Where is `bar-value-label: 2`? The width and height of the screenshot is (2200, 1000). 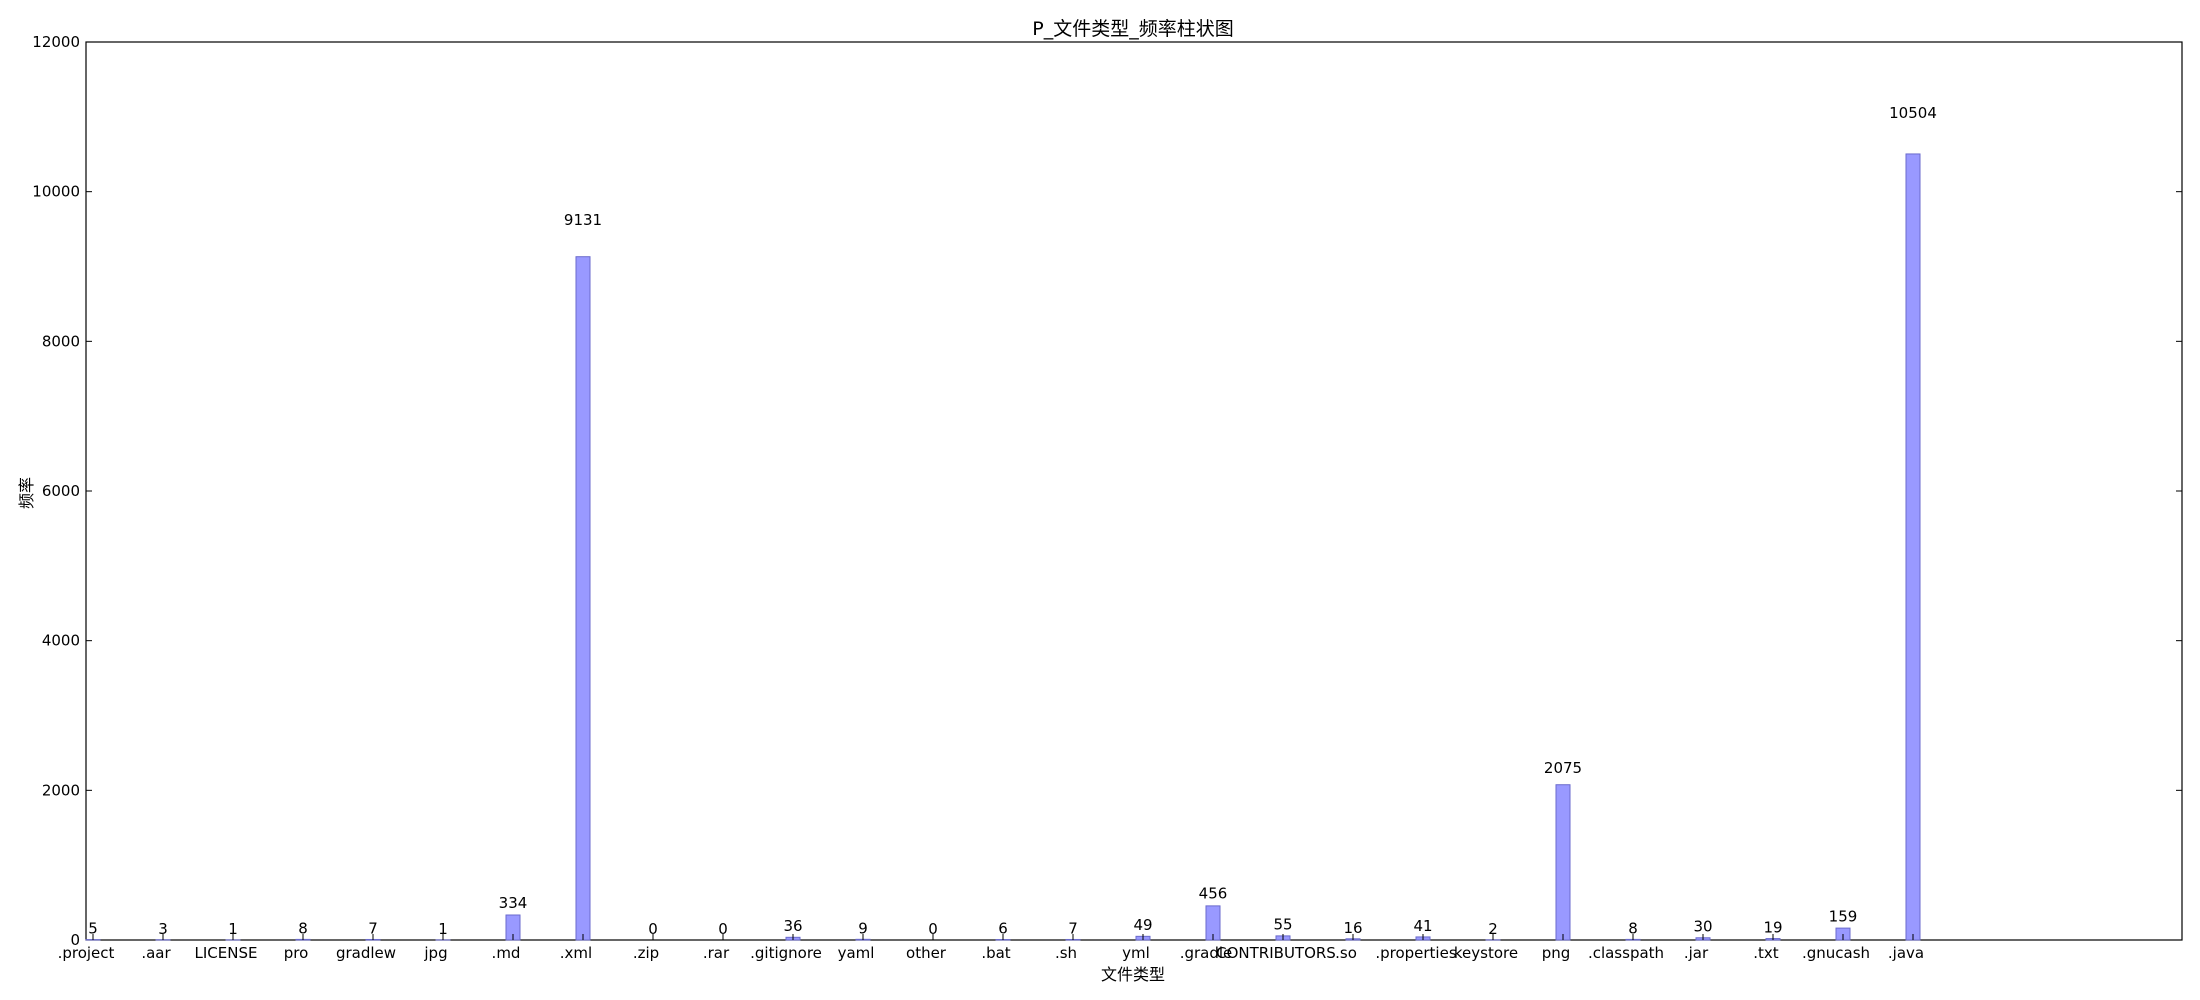 bar-value-label: 2 is located at coordinates (1493, 929).